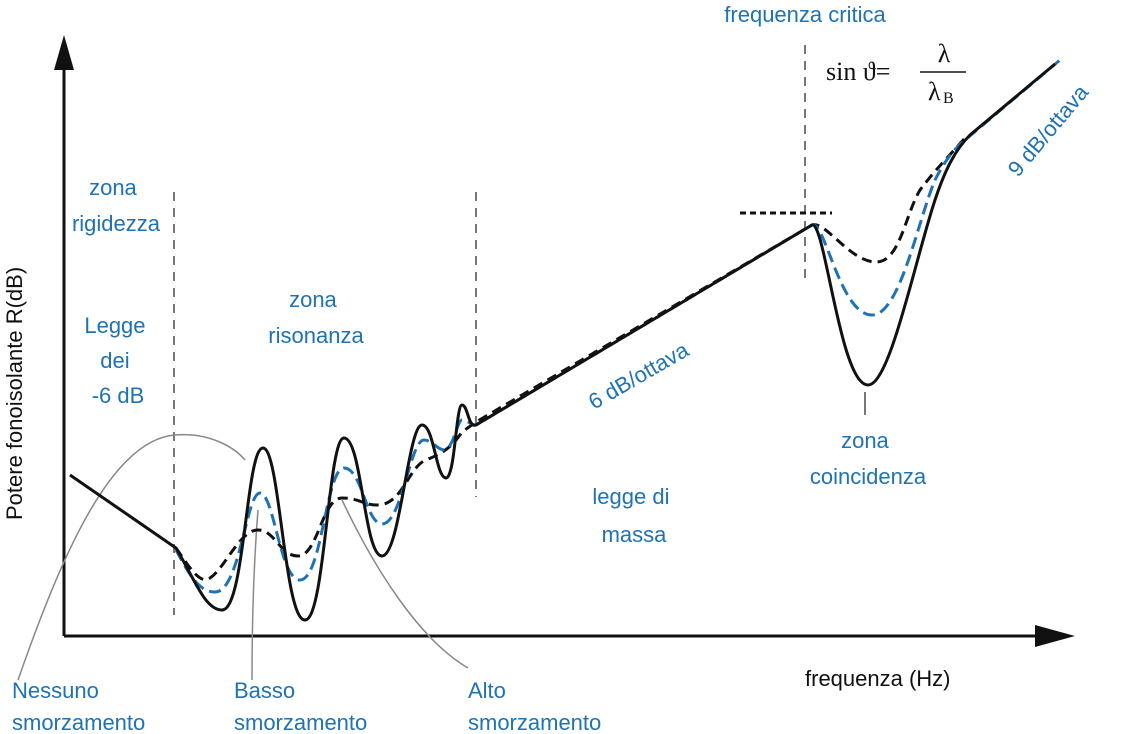 The image size is (1129, 734). What do you see at coordinates (113, 187) in the screenshot?
I see `label-stiffness-line-1: zona` at bounding box center [113, 187].